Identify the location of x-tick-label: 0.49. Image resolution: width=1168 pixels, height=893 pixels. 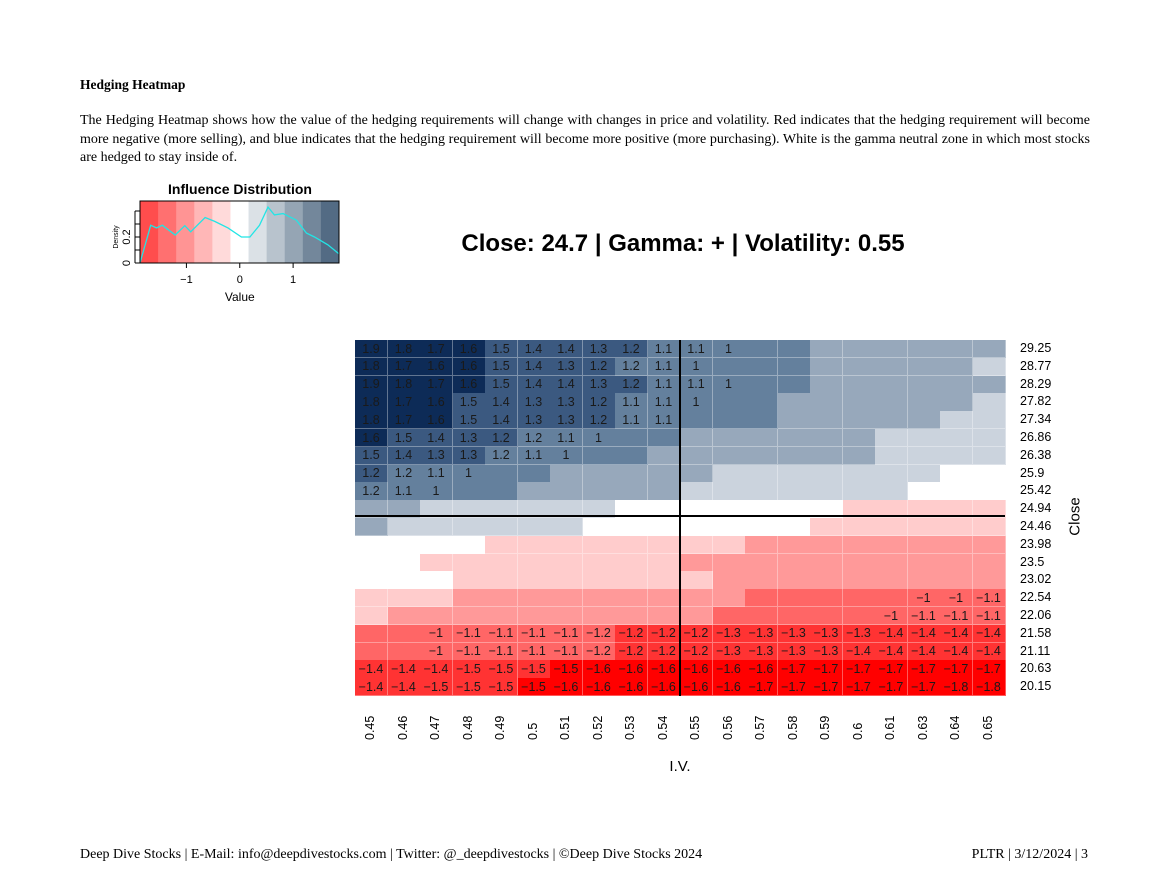
(500, 727).